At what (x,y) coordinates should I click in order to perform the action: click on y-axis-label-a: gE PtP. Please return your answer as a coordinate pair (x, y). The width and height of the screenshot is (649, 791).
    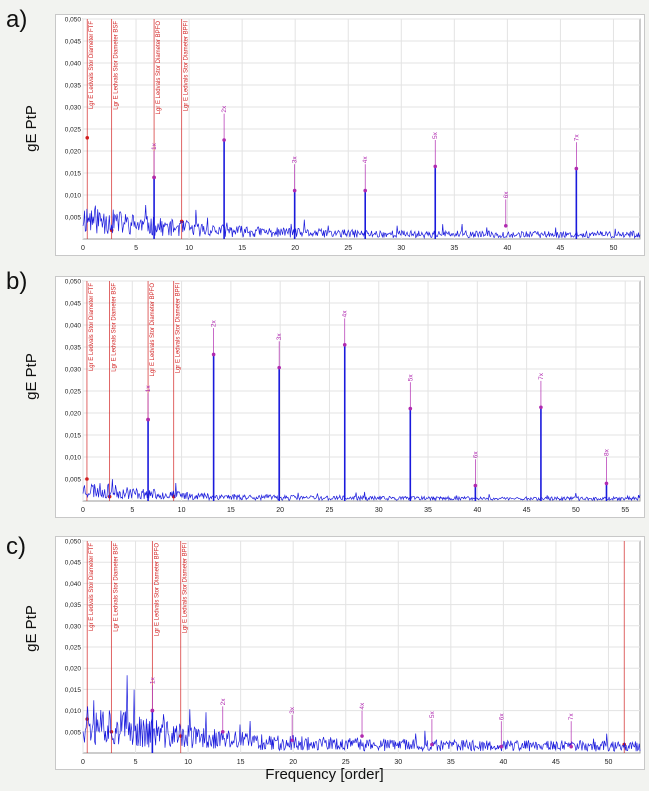
    Looking at the image, I should click on (31, 128).